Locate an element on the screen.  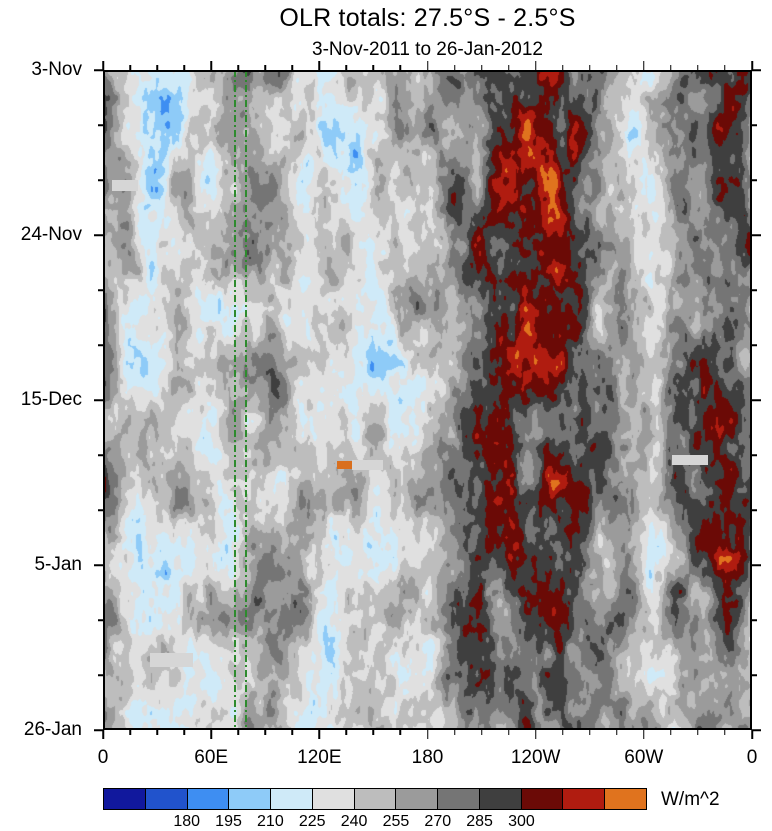
y-axis-tick-label: 5-Jan is located at coordinates (58, 564).